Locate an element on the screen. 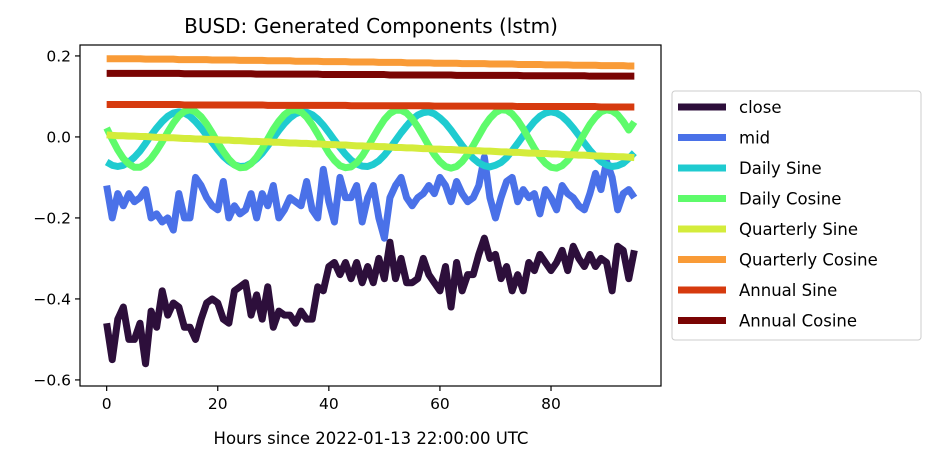  legend-label: Daily Cosine is located at coordinates (790, 199).